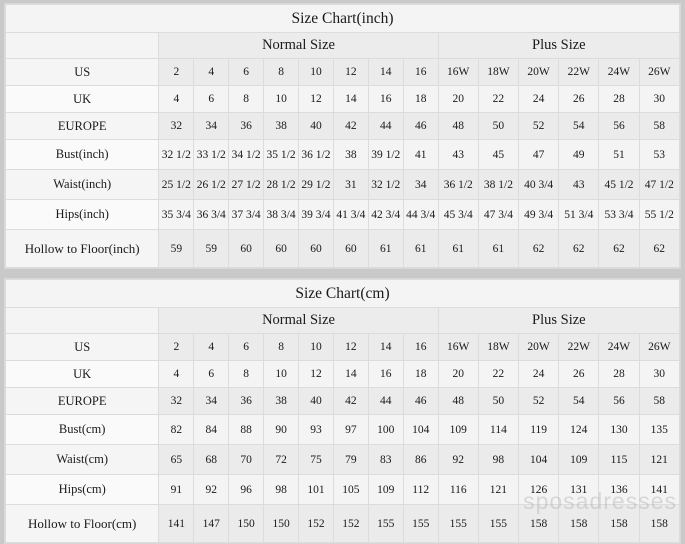  What do you see at coordinates (498, 184) in the screenshot?
I see `table-cell: 38 1/2` at bounding box center [498, 184].